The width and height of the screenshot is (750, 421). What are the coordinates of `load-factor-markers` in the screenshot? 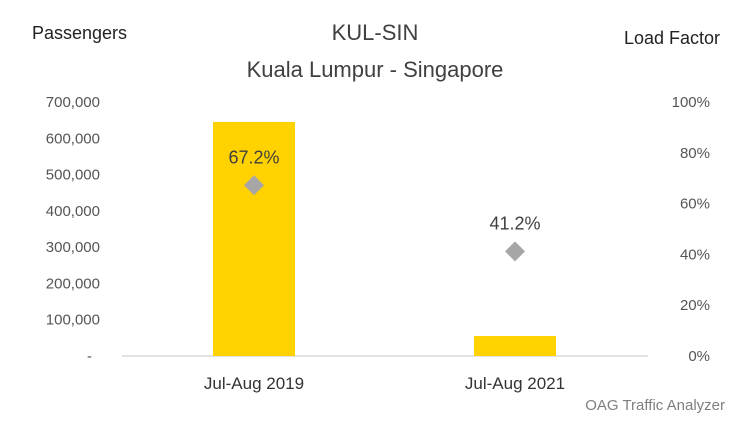 It's located at (384, 218).